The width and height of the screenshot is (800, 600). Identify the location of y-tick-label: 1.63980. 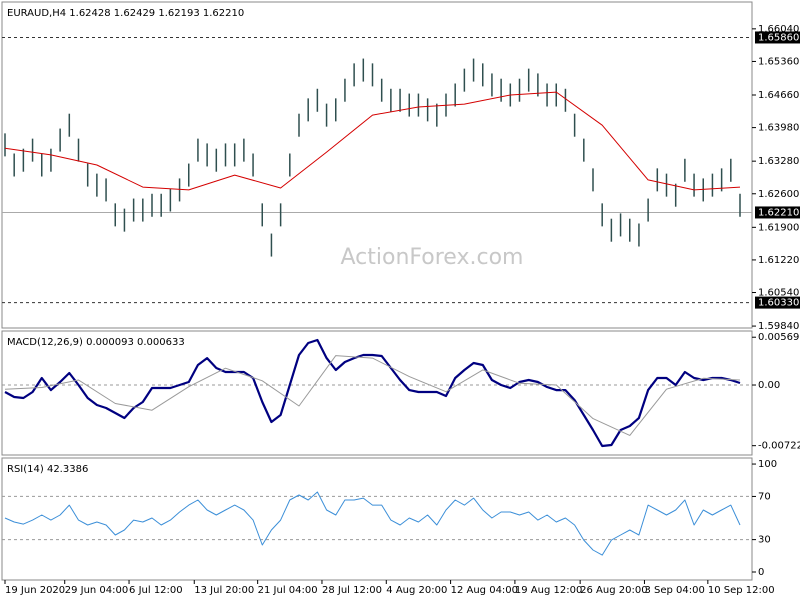
(778, 128).